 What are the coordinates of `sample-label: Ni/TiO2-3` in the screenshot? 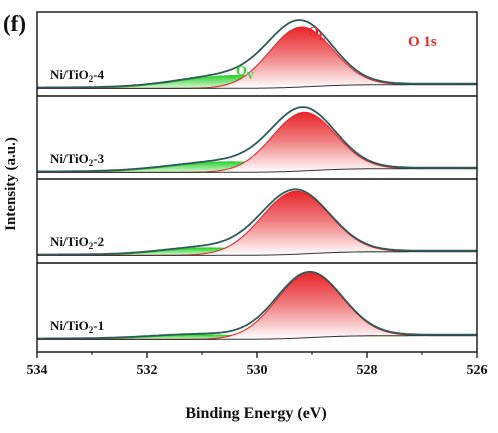 It's located at (77, 159).